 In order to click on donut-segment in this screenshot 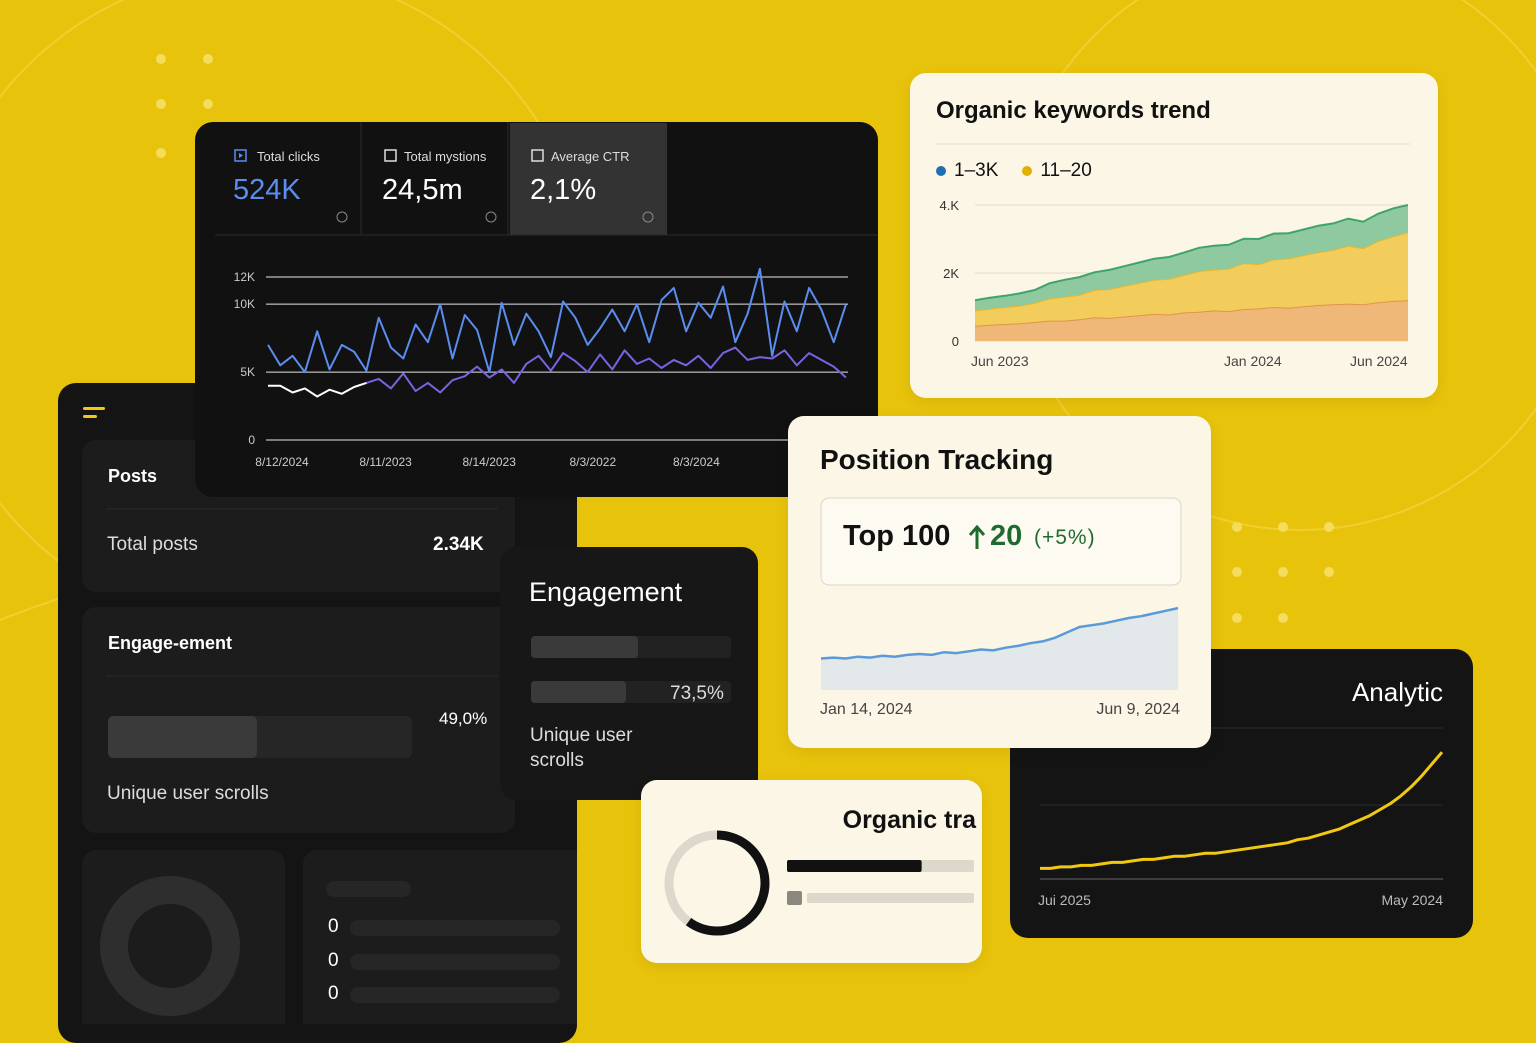, I will do `click(717, 883)`.